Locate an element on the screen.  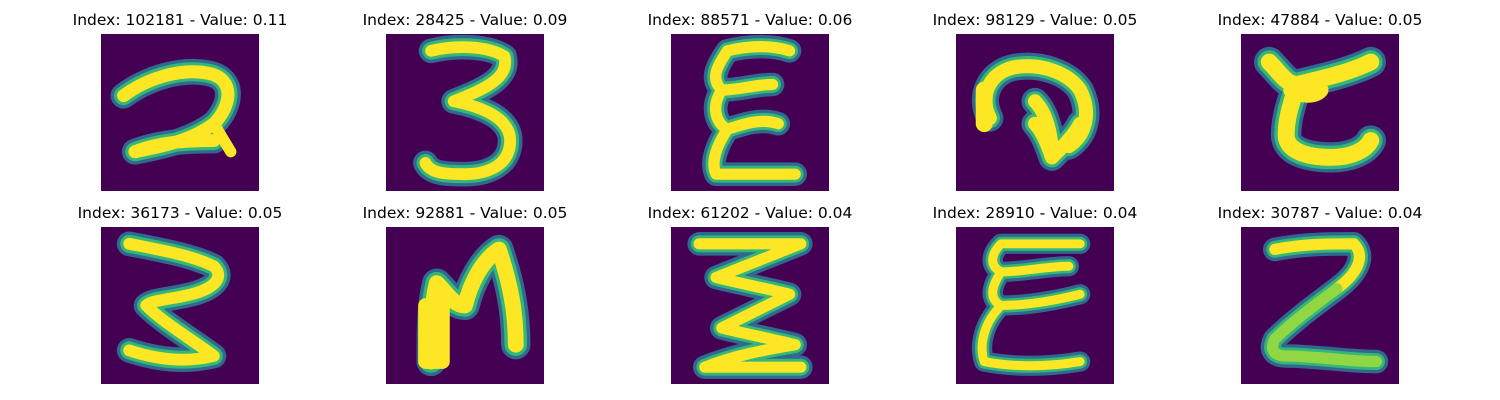
grid-panel-4: Index: 98129 - Value: 0.05 is located at coordinates (1035, 103).